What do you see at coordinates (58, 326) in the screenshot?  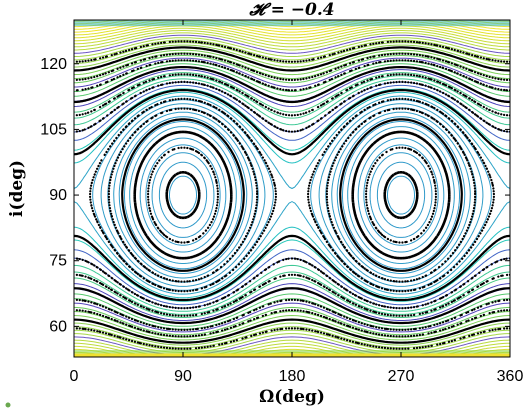 I see `y-tick-label: 60` at bounding box center [58, 326].